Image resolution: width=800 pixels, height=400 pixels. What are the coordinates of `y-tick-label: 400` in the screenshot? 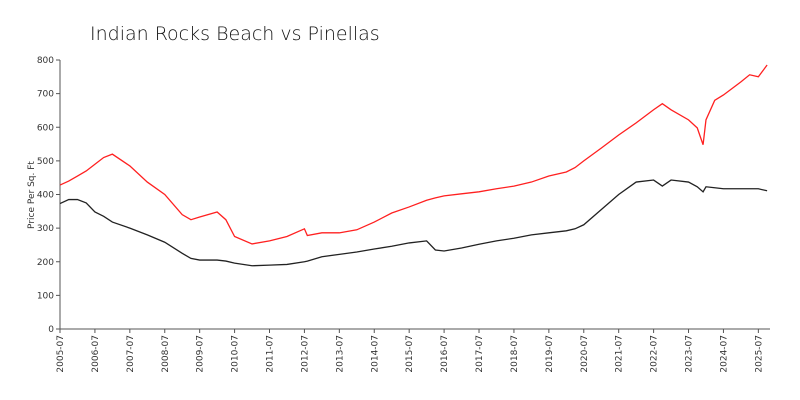 It's located at (45, 196).